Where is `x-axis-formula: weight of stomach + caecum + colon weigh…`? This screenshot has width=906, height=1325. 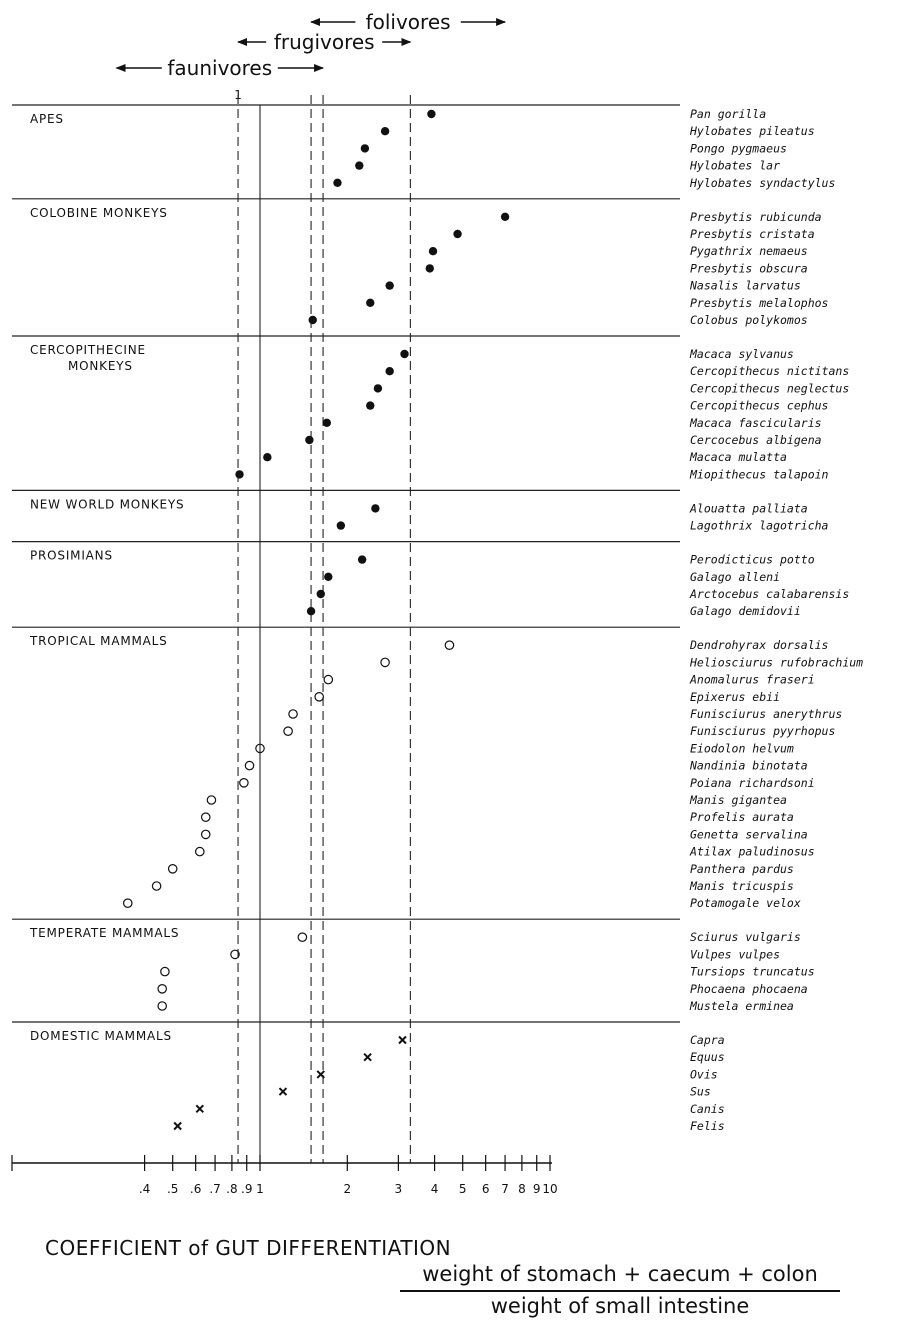
x-axis-formula: weight of stomach + caecum + colon weigh… is located at coordinates (620, 1290).